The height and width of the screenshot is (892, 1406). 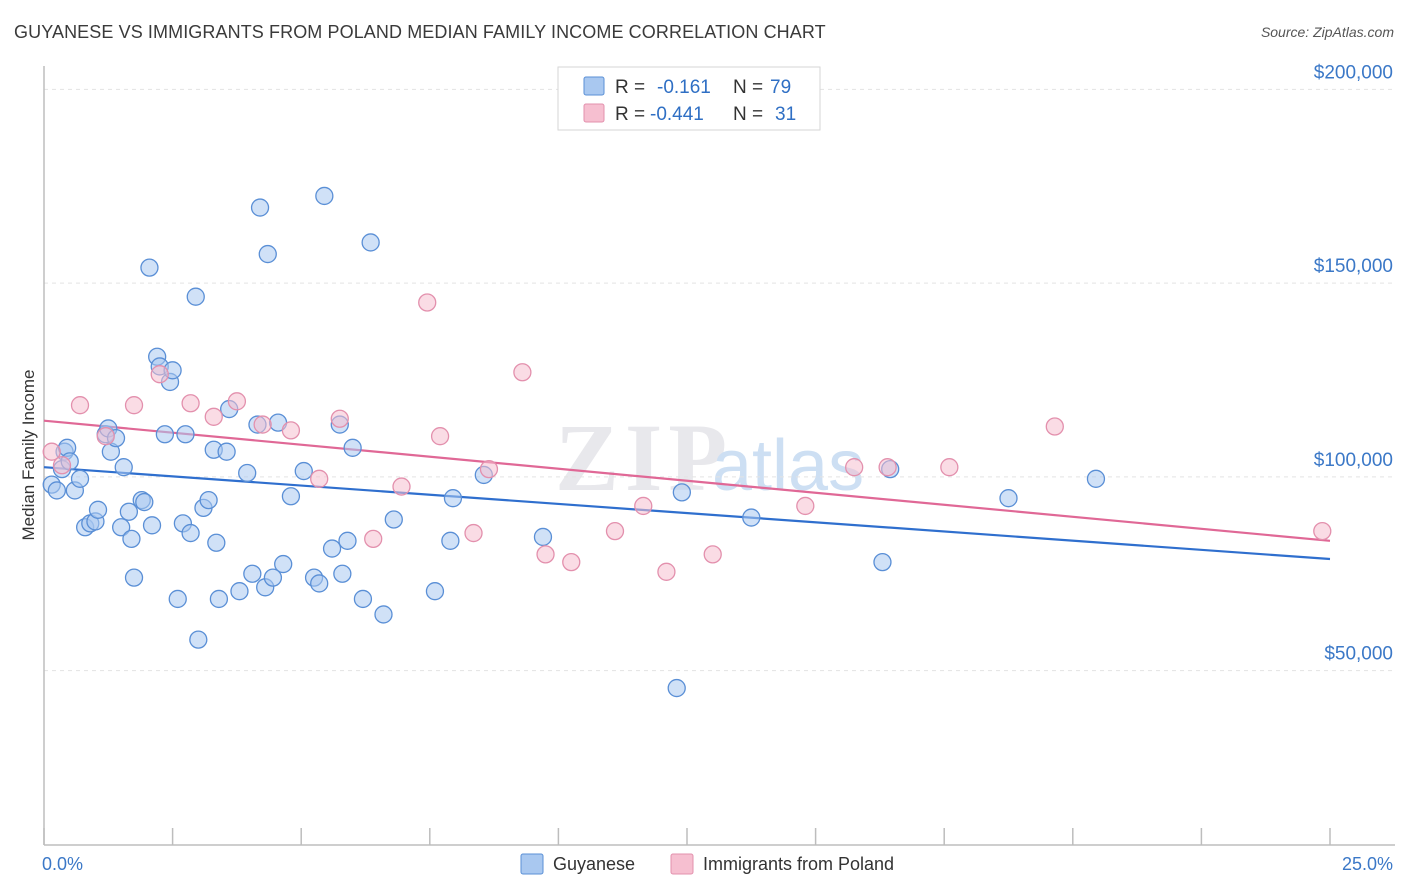 I want to click on legend-n-label-poland: N =, so click(x=748, y=114).